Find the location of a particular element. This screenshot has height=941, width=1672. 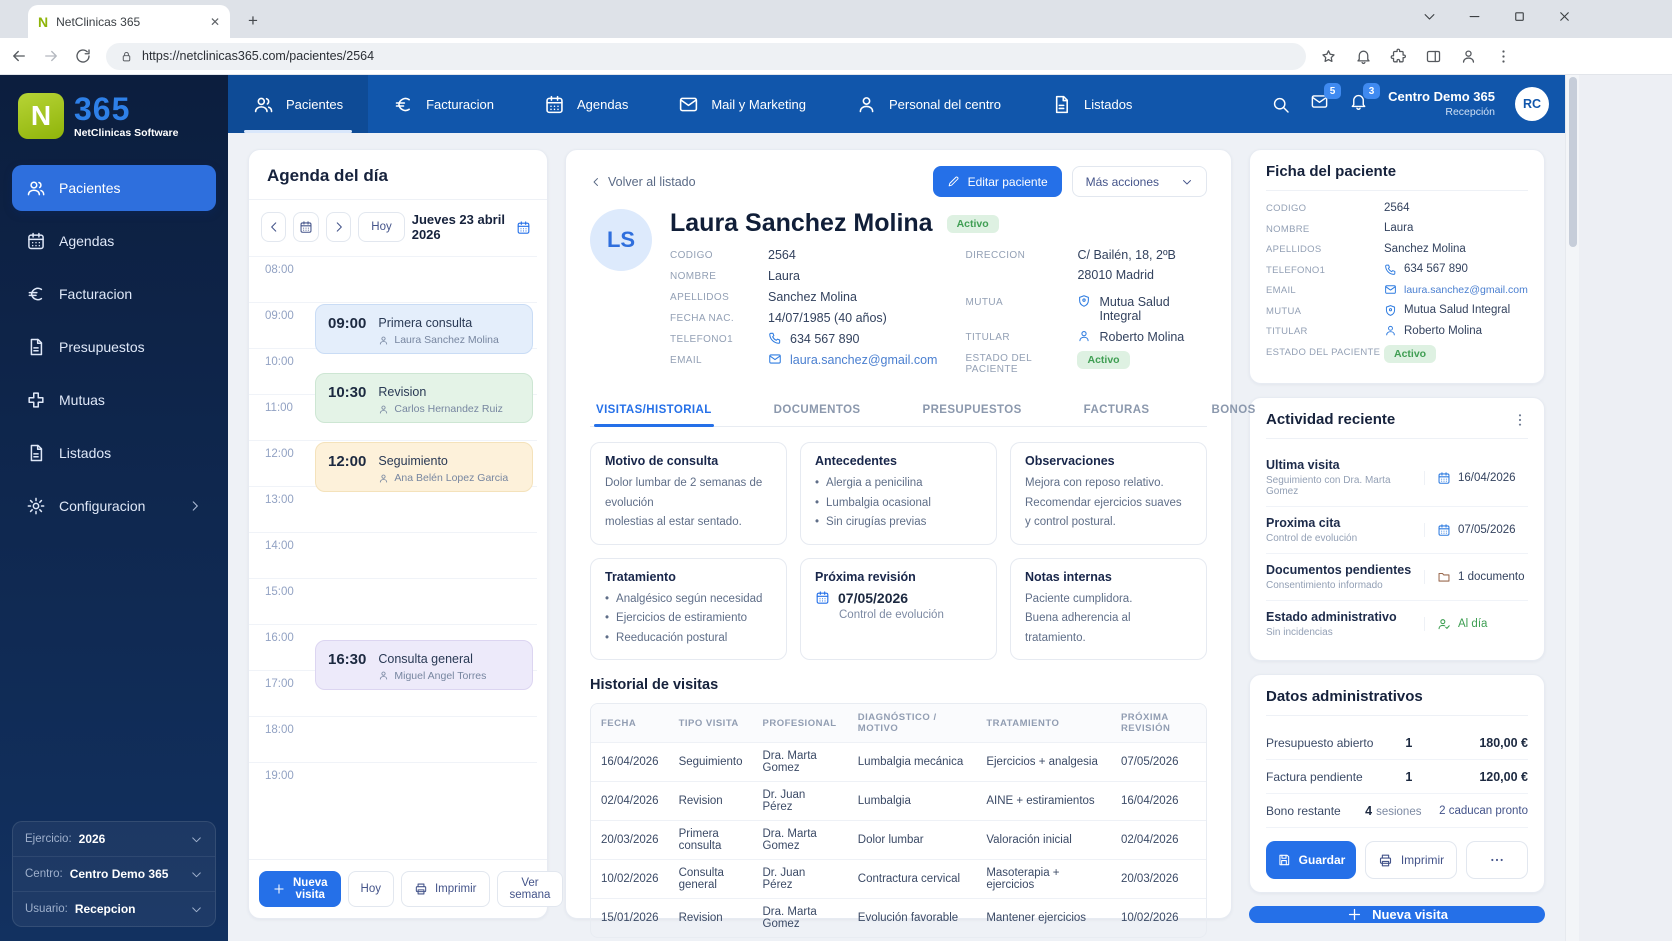

app-logo: N 365 NetClinicas Software is located at coordinates (114, 117).